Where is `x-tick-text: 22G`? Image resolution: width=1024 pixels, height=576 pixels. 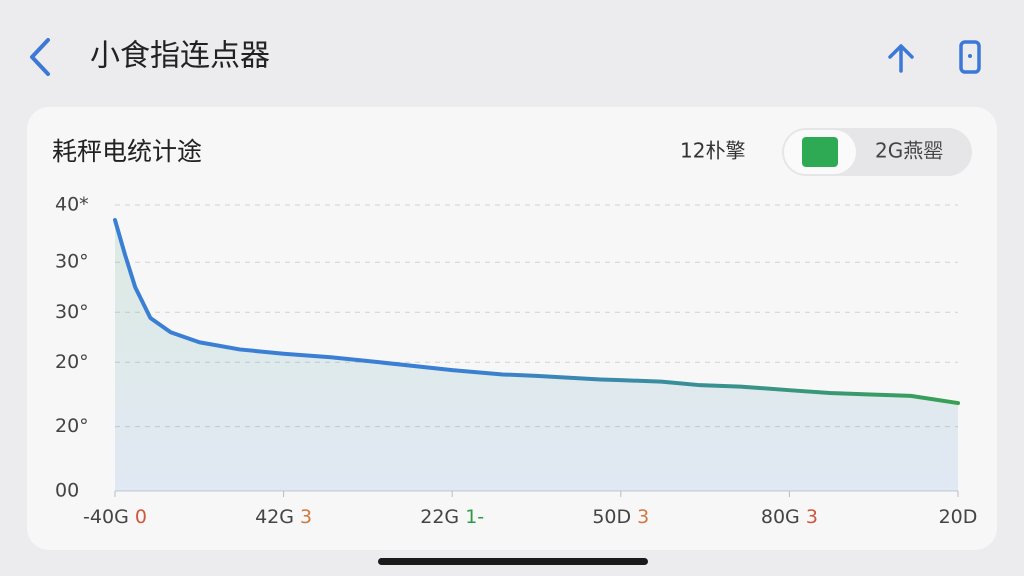
x-tick-text: 22G is located at coordinates (439, 517).